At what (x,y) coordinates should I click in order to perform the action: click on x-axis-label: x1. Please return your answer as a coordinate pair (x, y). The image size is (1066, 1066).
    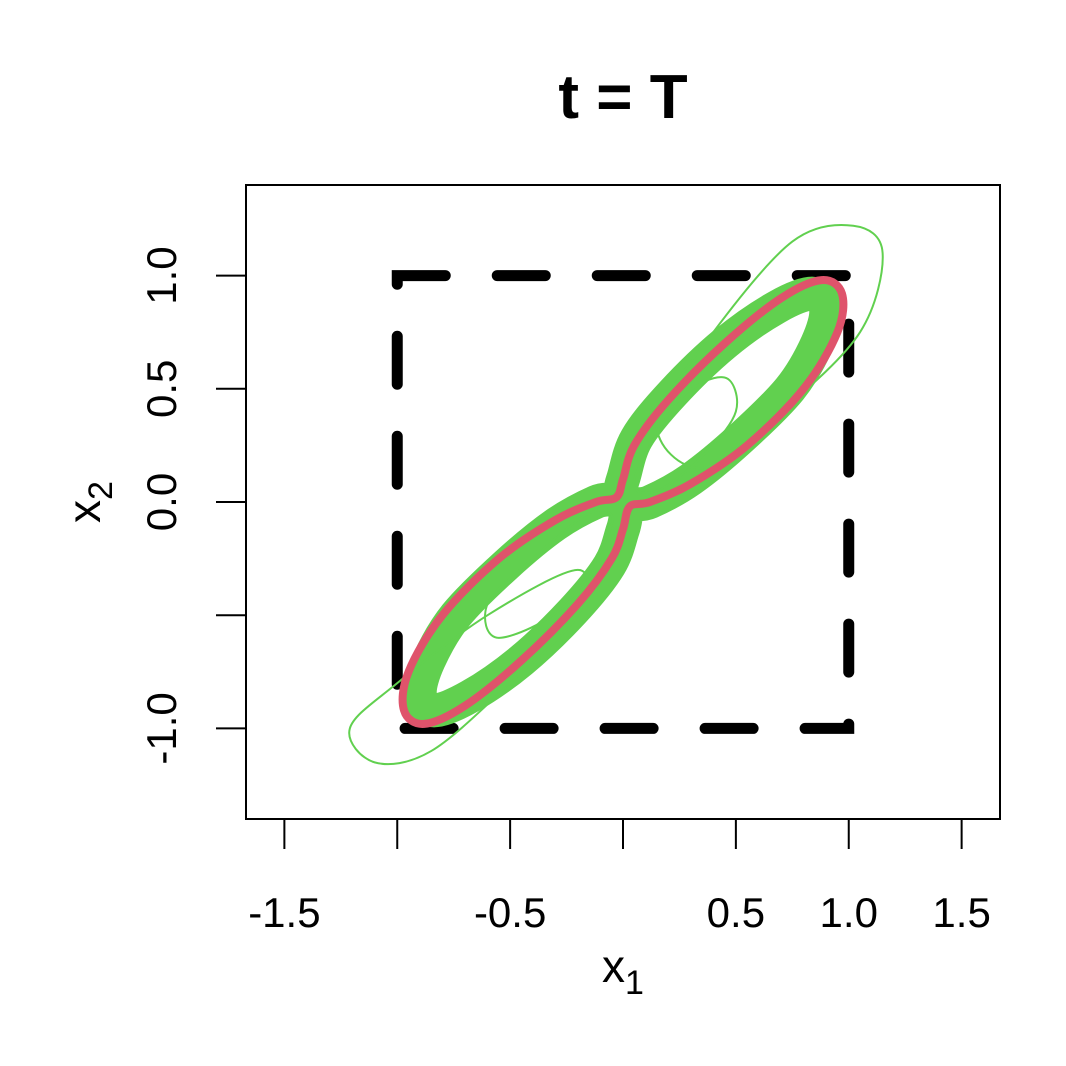
    Looking at the image, I should click on (623, 971).